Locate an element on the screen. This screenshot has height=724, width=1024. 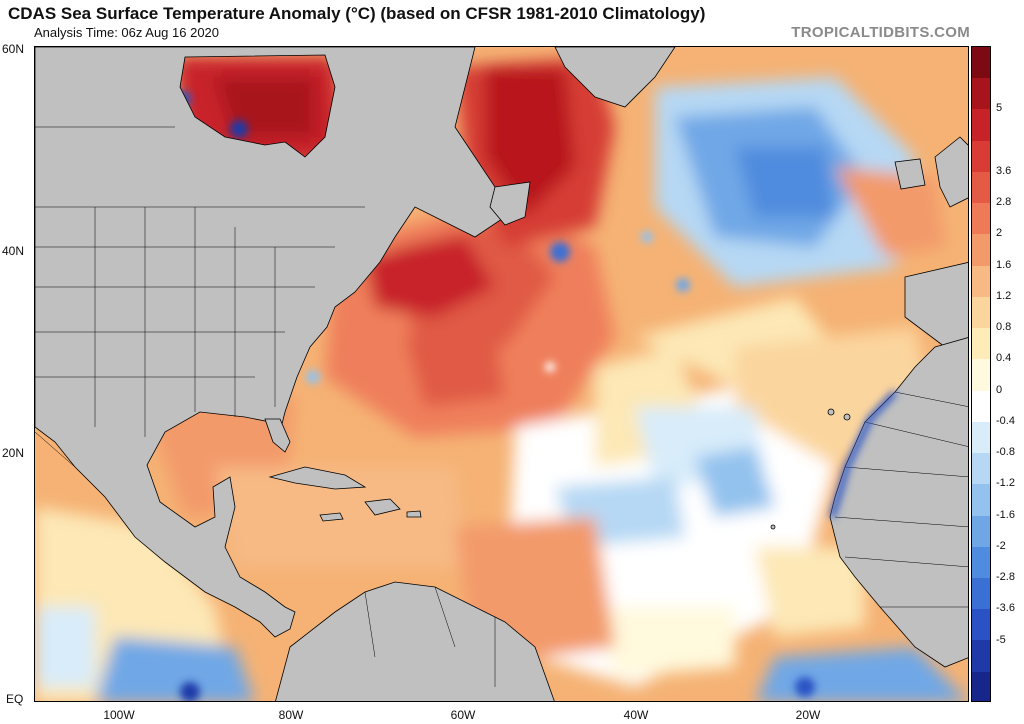
site-credit: TROPICALTIDBITS.COM is located at coordinates (880, 32).